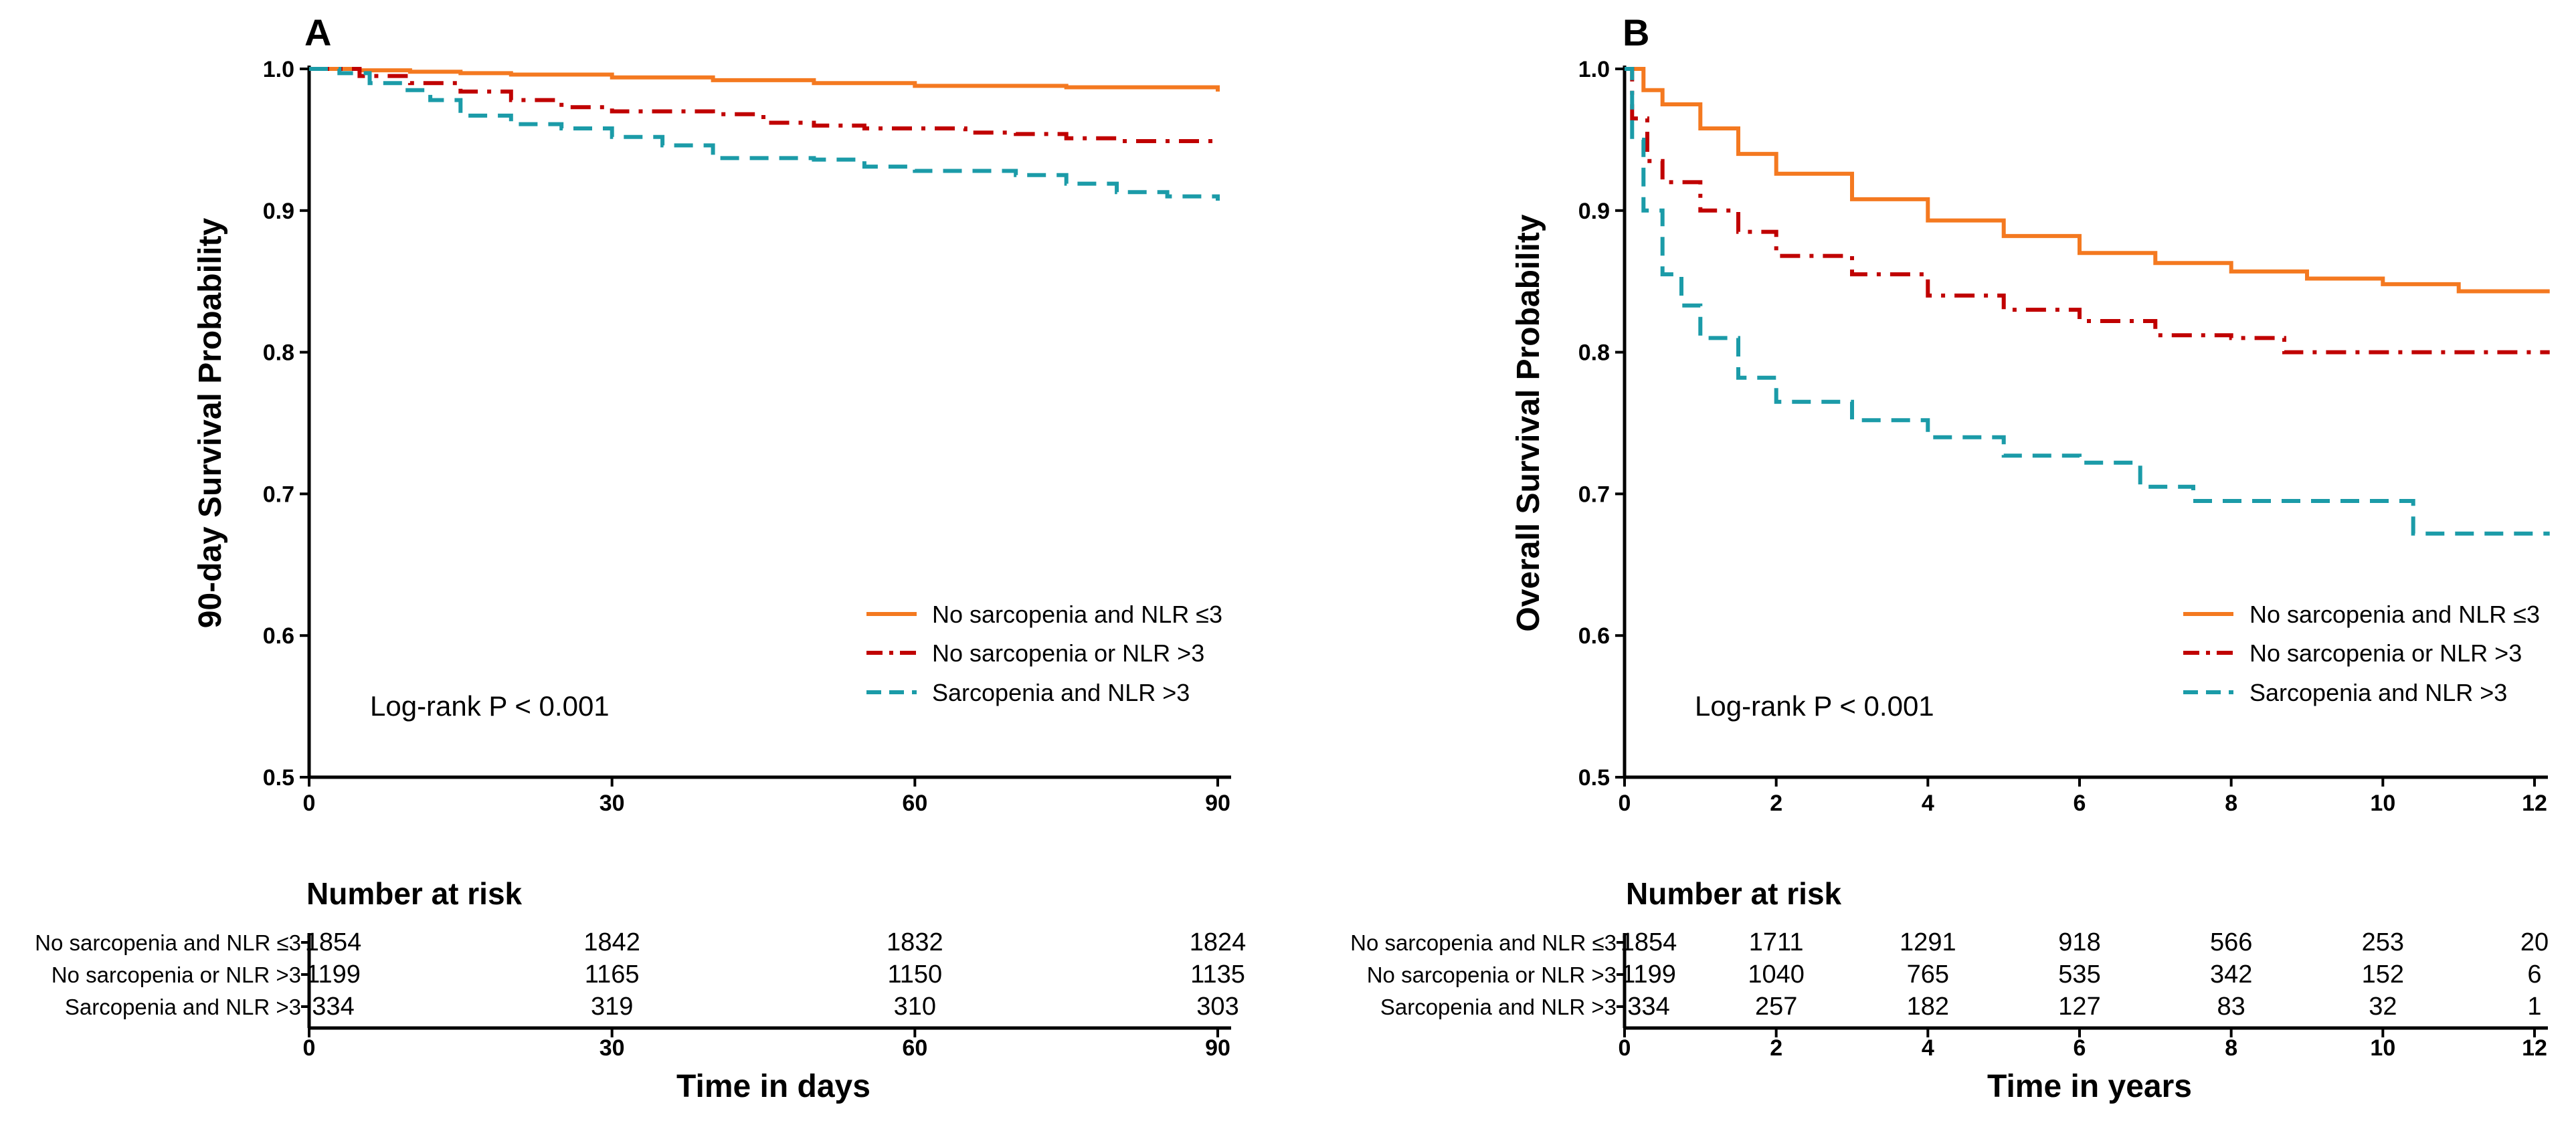 The height and width of the screenshot is (1125, 2576). Describe the element at coordinates (2079, 974) in the screenshot. I see `risk-value: 535` at that location.